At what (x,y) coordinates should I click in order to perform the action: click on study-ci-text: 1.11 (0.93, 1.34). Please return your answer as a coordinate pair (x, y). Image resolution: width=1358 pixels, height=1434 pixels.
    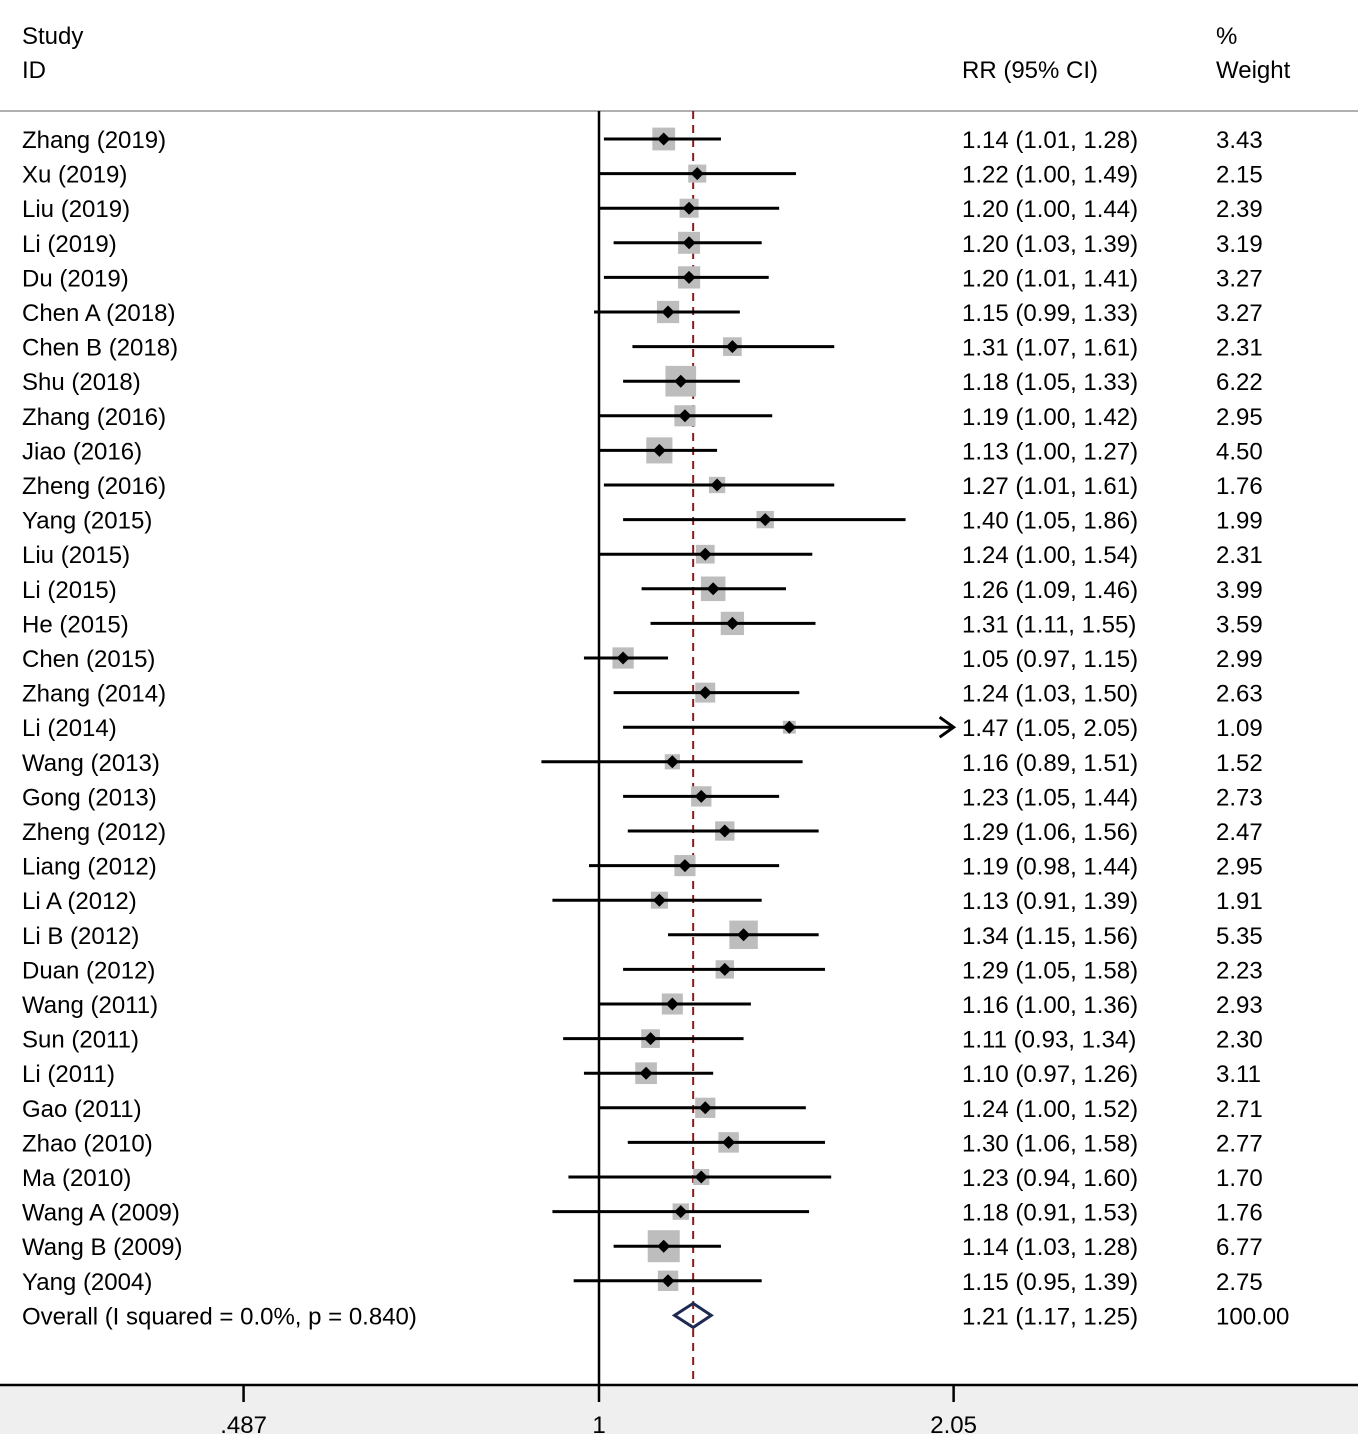
    Looking at the image, I should click on (1049, 1040).